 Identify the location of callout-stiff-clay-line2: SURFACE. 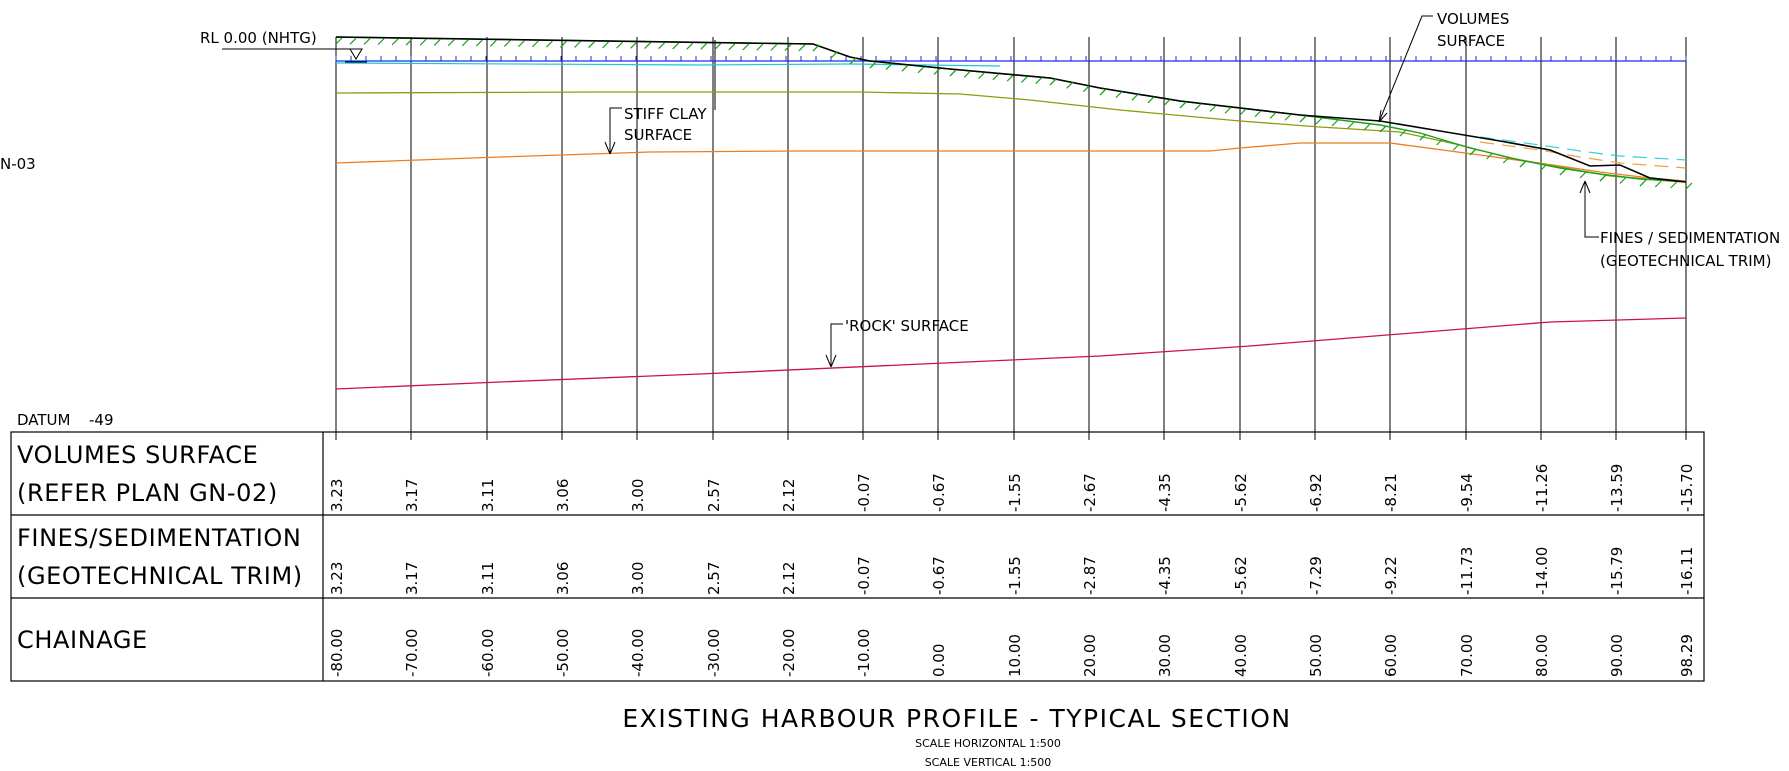
(658, 135).